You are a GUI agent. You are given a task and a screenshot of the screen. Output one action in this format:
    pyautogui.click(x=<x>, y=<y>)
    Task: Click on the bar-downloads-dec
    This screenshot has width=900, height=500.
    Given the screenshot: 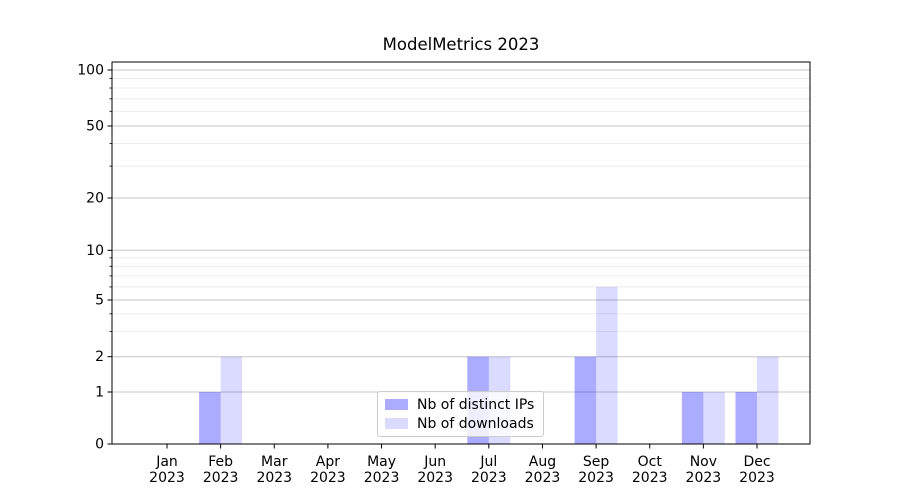 What is the action you would take?
    pyautogui.click(x=767, y=400)
    